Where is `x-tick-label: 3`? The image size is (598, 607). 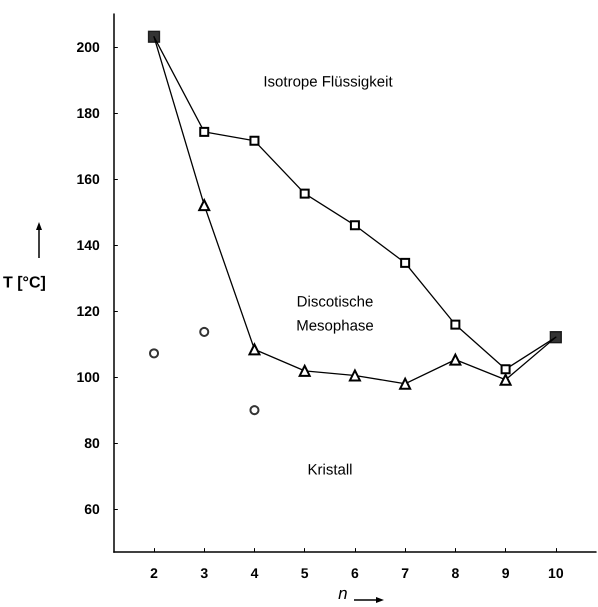 x-tick-label: 3 is located at coordinates (204, 573).